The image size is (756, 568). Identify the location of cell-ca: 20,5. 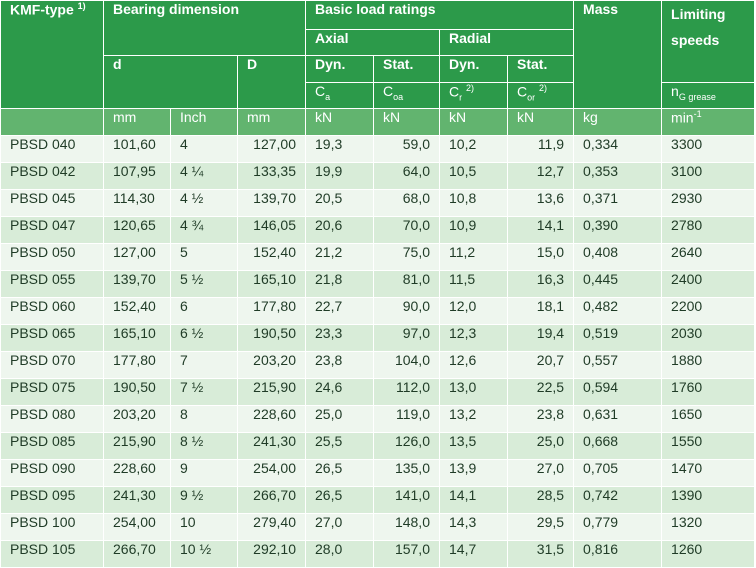
(339, 203).